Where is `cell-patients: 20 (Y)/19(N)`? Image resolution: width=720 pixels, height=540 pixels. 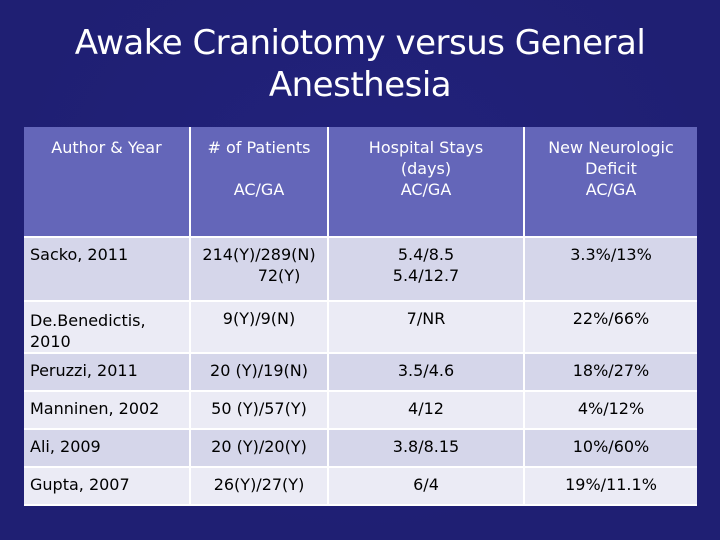
cell-patients: 20 (Y)/19(N) is located at coordinates (259, 372).